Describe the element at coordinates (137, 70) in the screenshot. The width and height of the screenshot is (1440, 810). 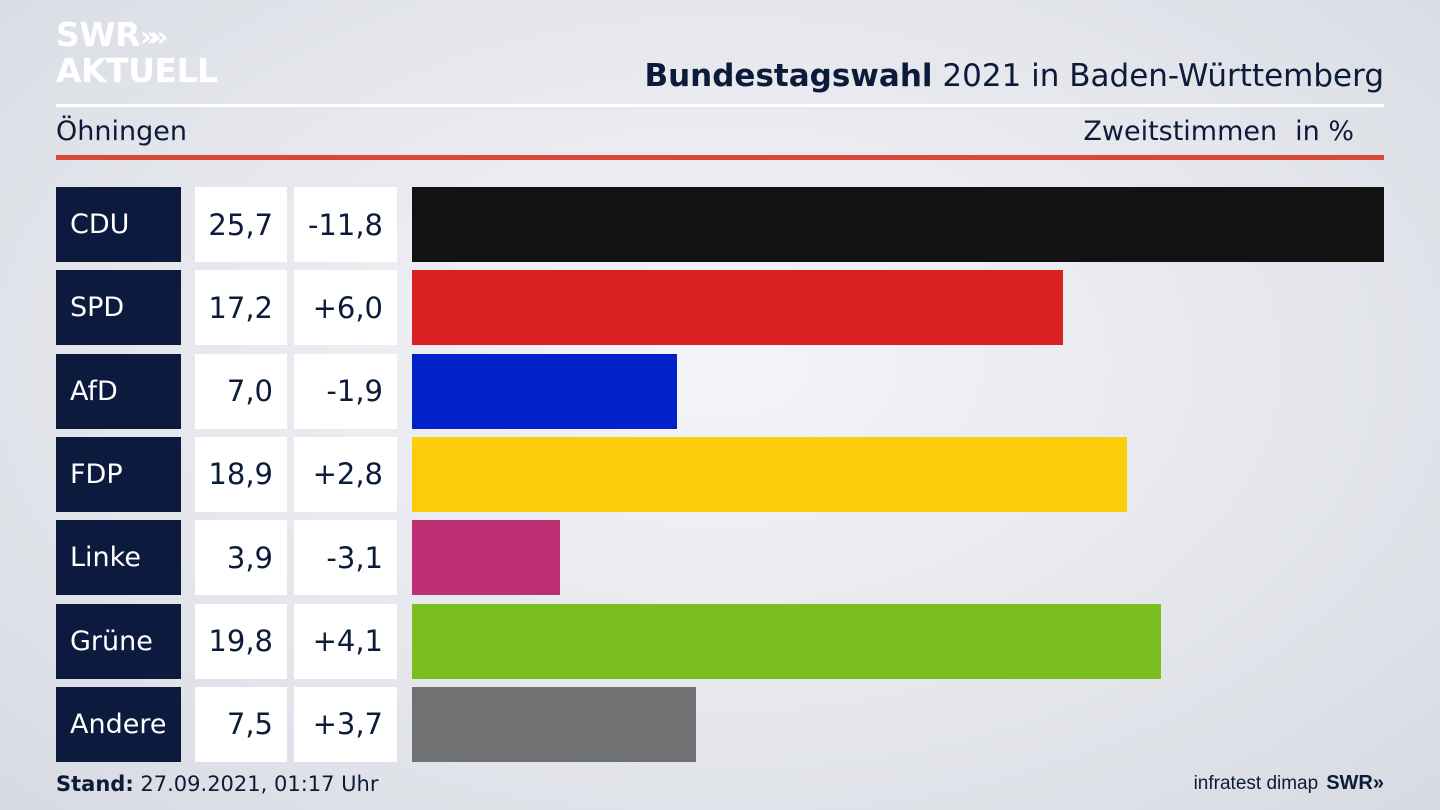
I see `logo-aktuell: AKTUELL` at that location.